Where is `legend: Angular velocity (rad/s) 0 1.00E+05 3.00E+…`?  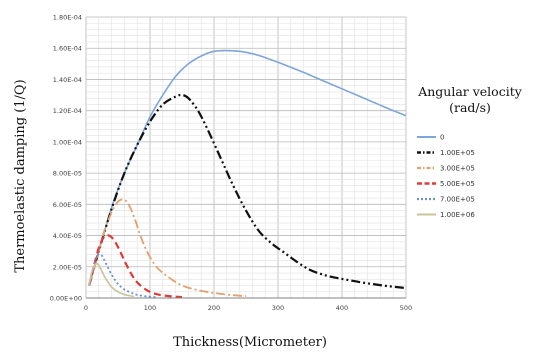
legend: Angular velocity (rad/s) 0 1.00E+05 3.00E+… is located at coordinates (470, 151).